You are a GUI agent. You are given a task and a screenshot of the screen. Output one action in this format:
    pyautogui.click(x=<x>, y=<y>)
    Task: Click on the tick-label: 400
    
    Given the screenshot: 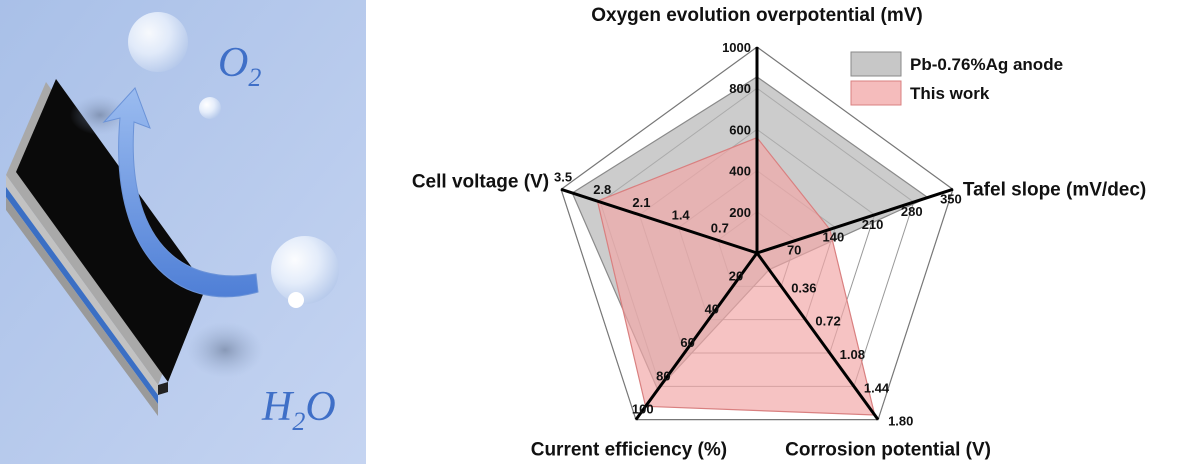 What is the action you would take?
    pyautogui.click(x=740, y=171)
    